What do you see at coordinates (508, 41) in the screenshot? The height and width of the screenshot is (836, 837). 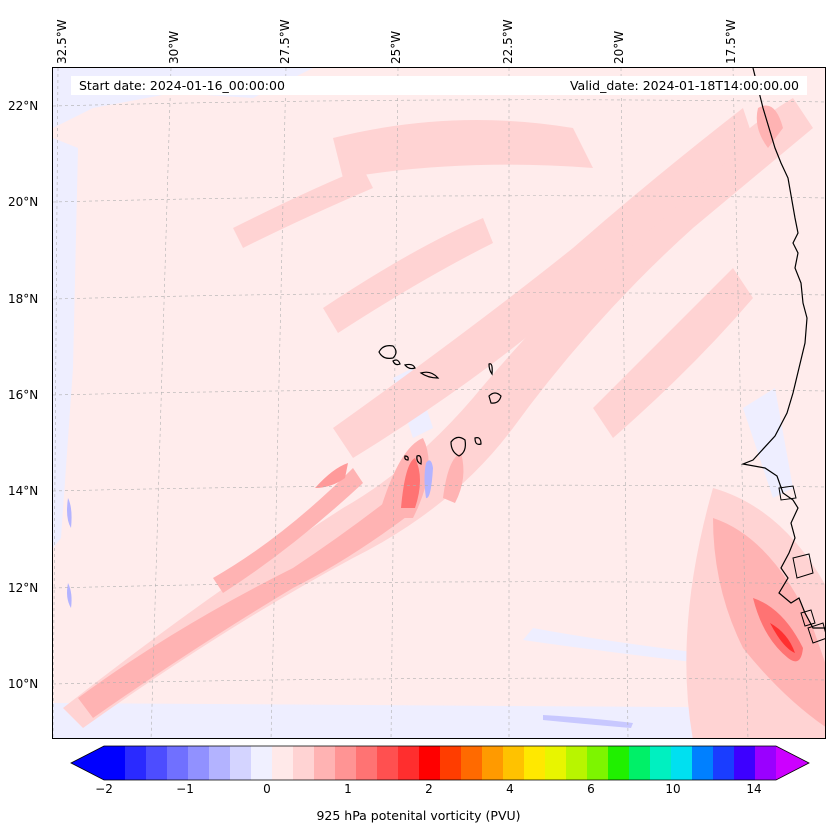 I see `lon-label: 22.5°W` at bounding box center [508, 41].